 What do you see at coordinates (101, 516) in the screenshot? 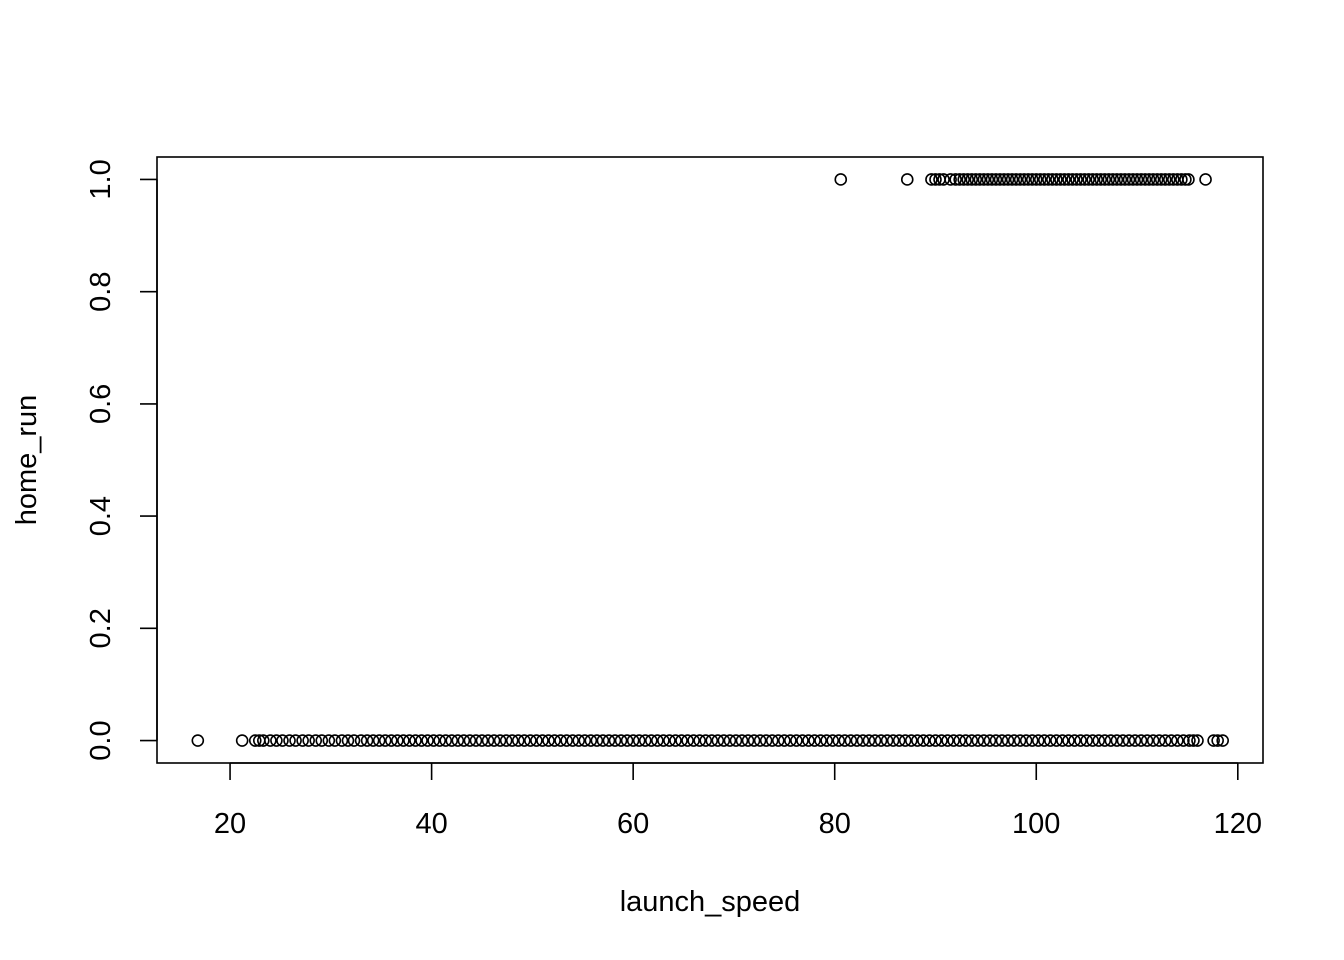
I see `y-tick-label: 0.4` at bounding box center [101, 516].